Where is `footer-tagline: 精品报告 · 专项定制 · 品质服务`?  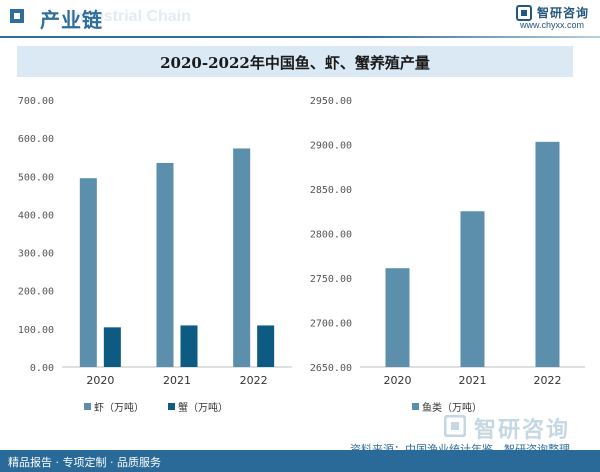 footer-tagline: 精品报告 · 专项定制 · 品质服务 is located at coordinates (84, 462).